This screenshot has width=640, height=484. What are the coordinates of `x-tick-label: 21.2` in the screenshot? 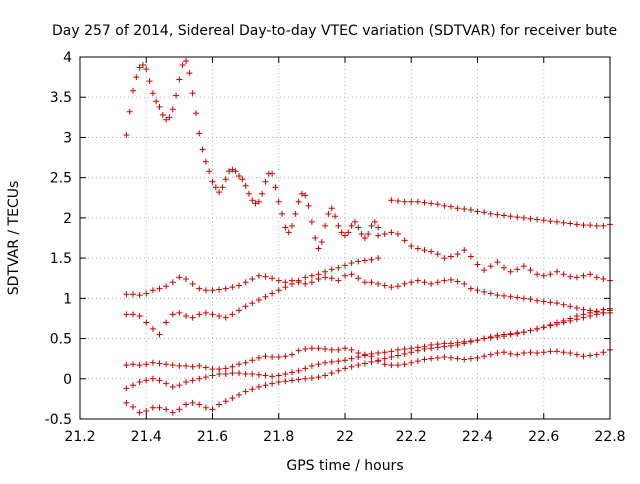 It's located at (79, 437).